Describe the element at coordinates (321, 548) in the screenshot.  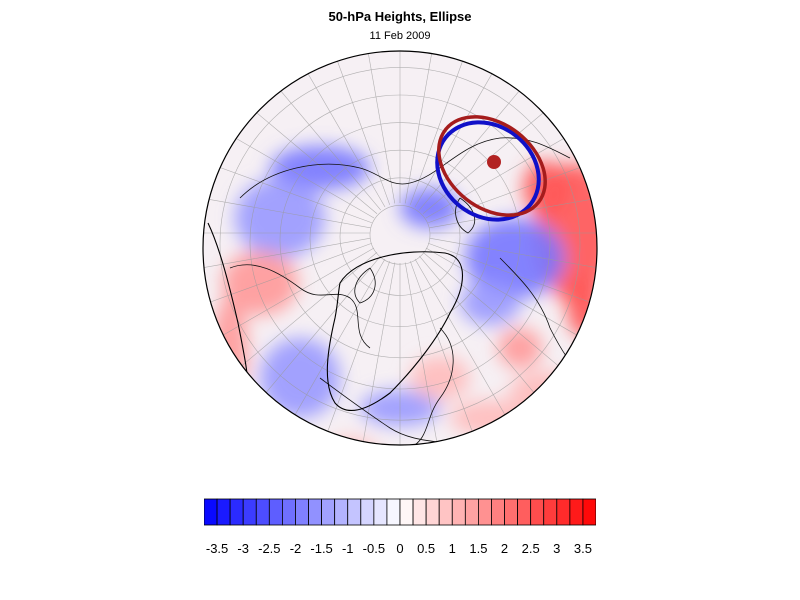
I see `colorbar-tick-label: -1.5` at that location.